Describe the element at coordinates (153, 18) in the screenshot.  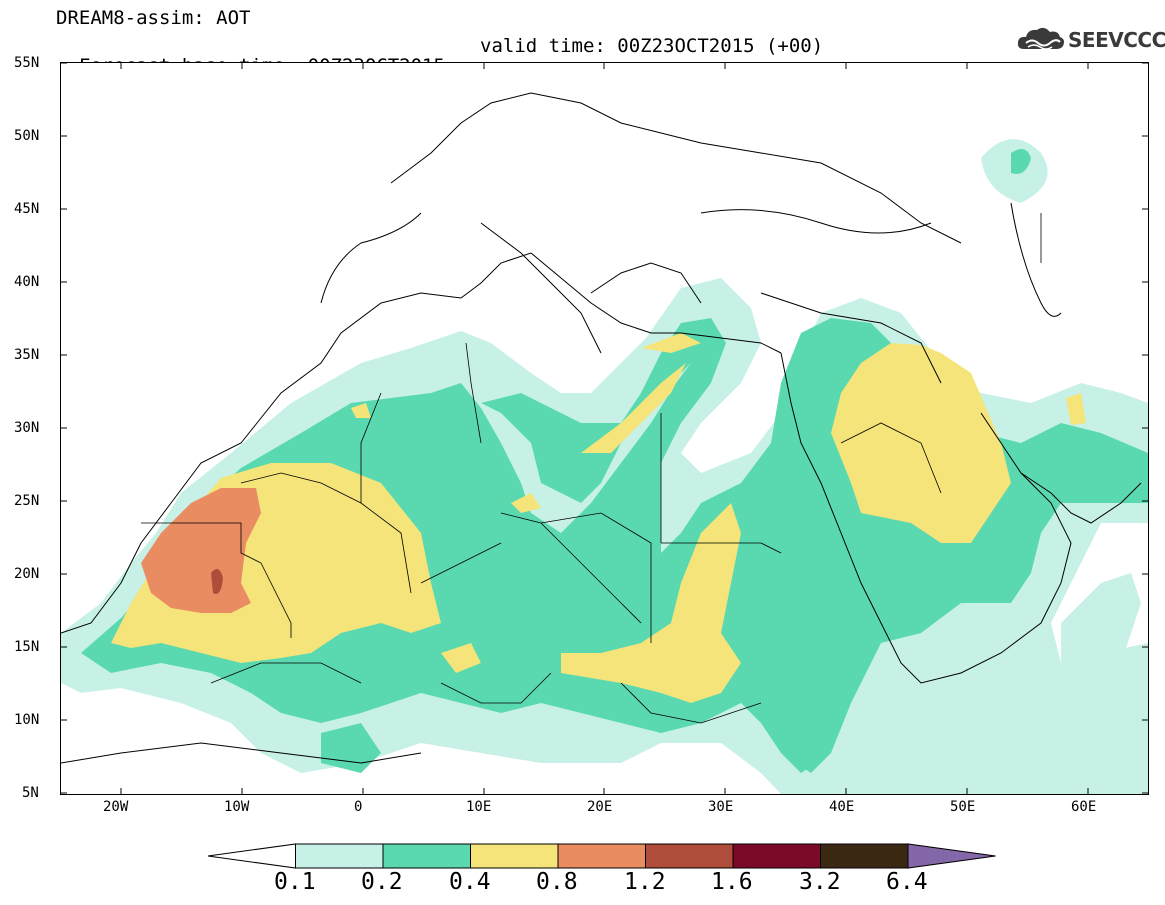
I see `map-title: DREAM8-assim: AOT` at that location.